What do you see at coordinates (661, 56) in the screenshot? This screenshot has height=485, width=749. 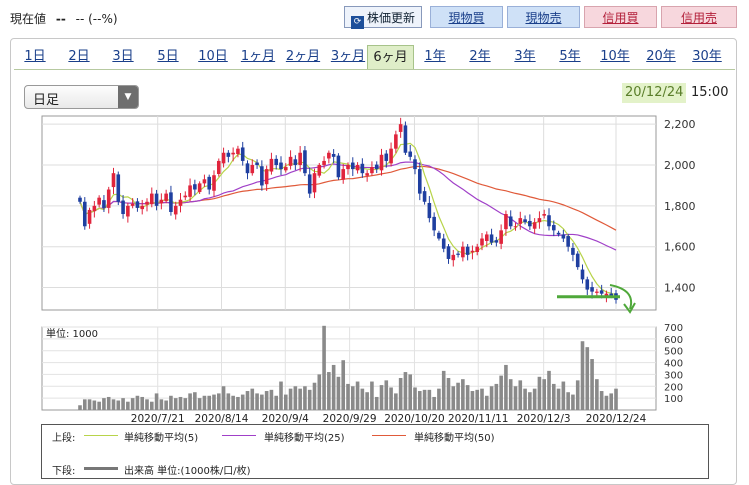 I see `tab-20y: 20年` at bounding box center [661, 56].